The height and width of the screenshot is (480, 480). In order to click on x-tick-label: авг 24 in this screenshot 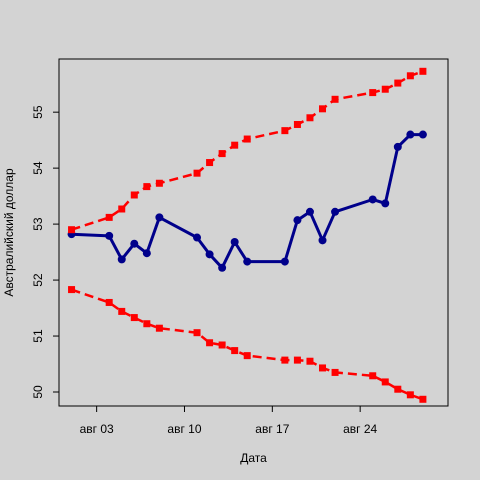, I will do `click(360, 429)`.